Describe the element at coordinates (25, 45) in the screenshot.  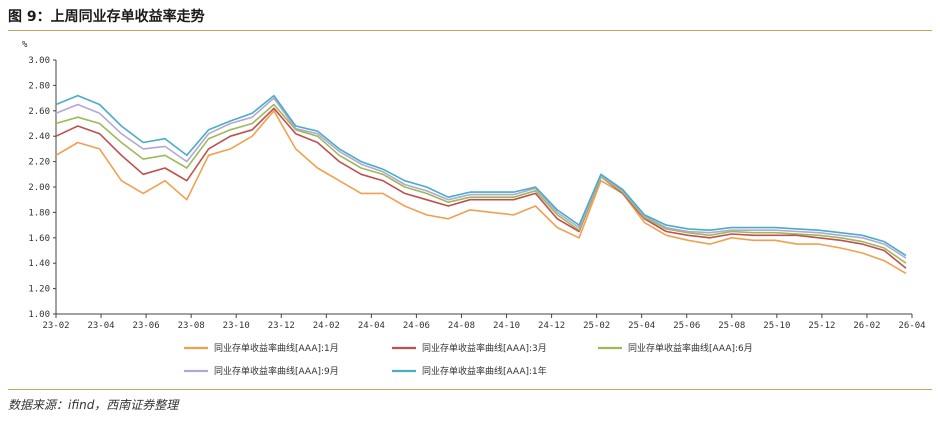
I see `y-axis-unit: %` at that location.